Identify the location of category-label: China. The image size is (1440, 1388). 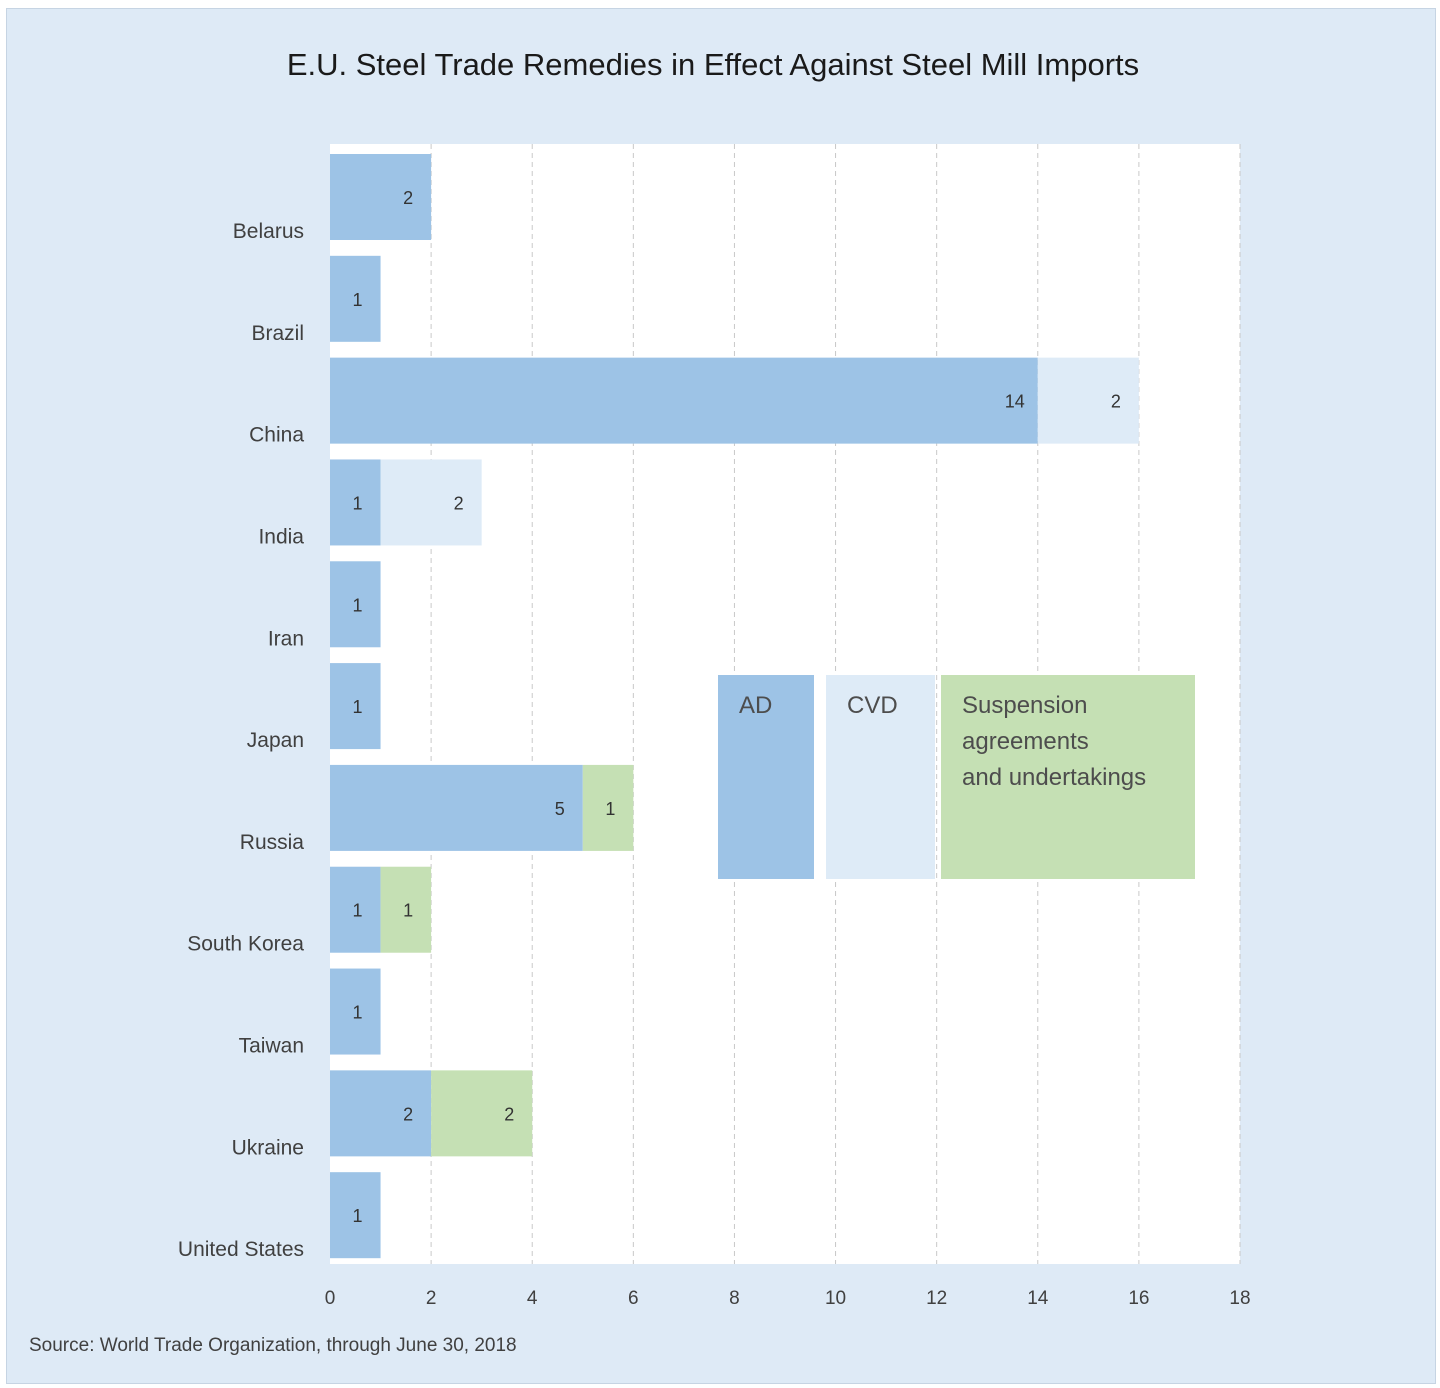
(276, 435).